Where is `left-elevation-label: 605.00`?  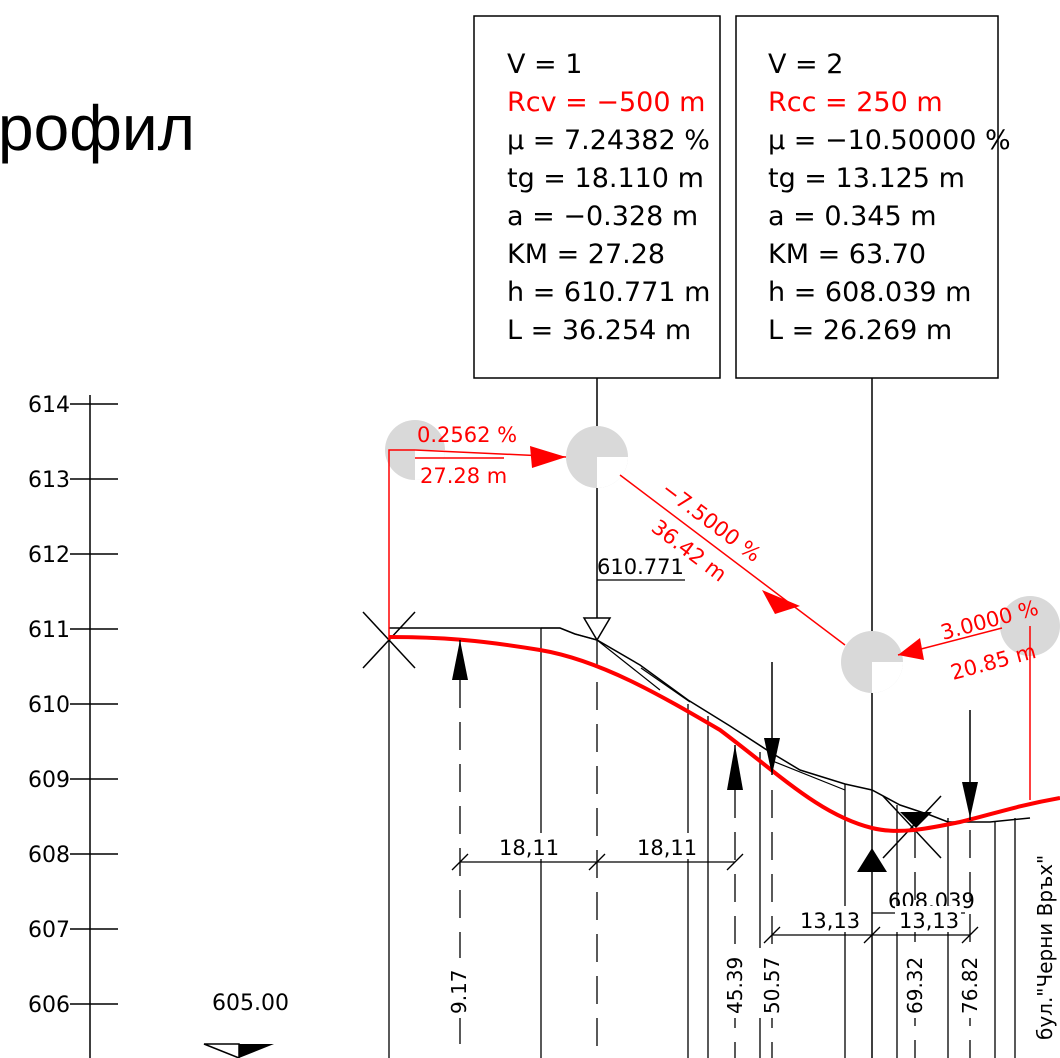 left-elevation-label: 605.00 is located at coordinates (250, 1003).